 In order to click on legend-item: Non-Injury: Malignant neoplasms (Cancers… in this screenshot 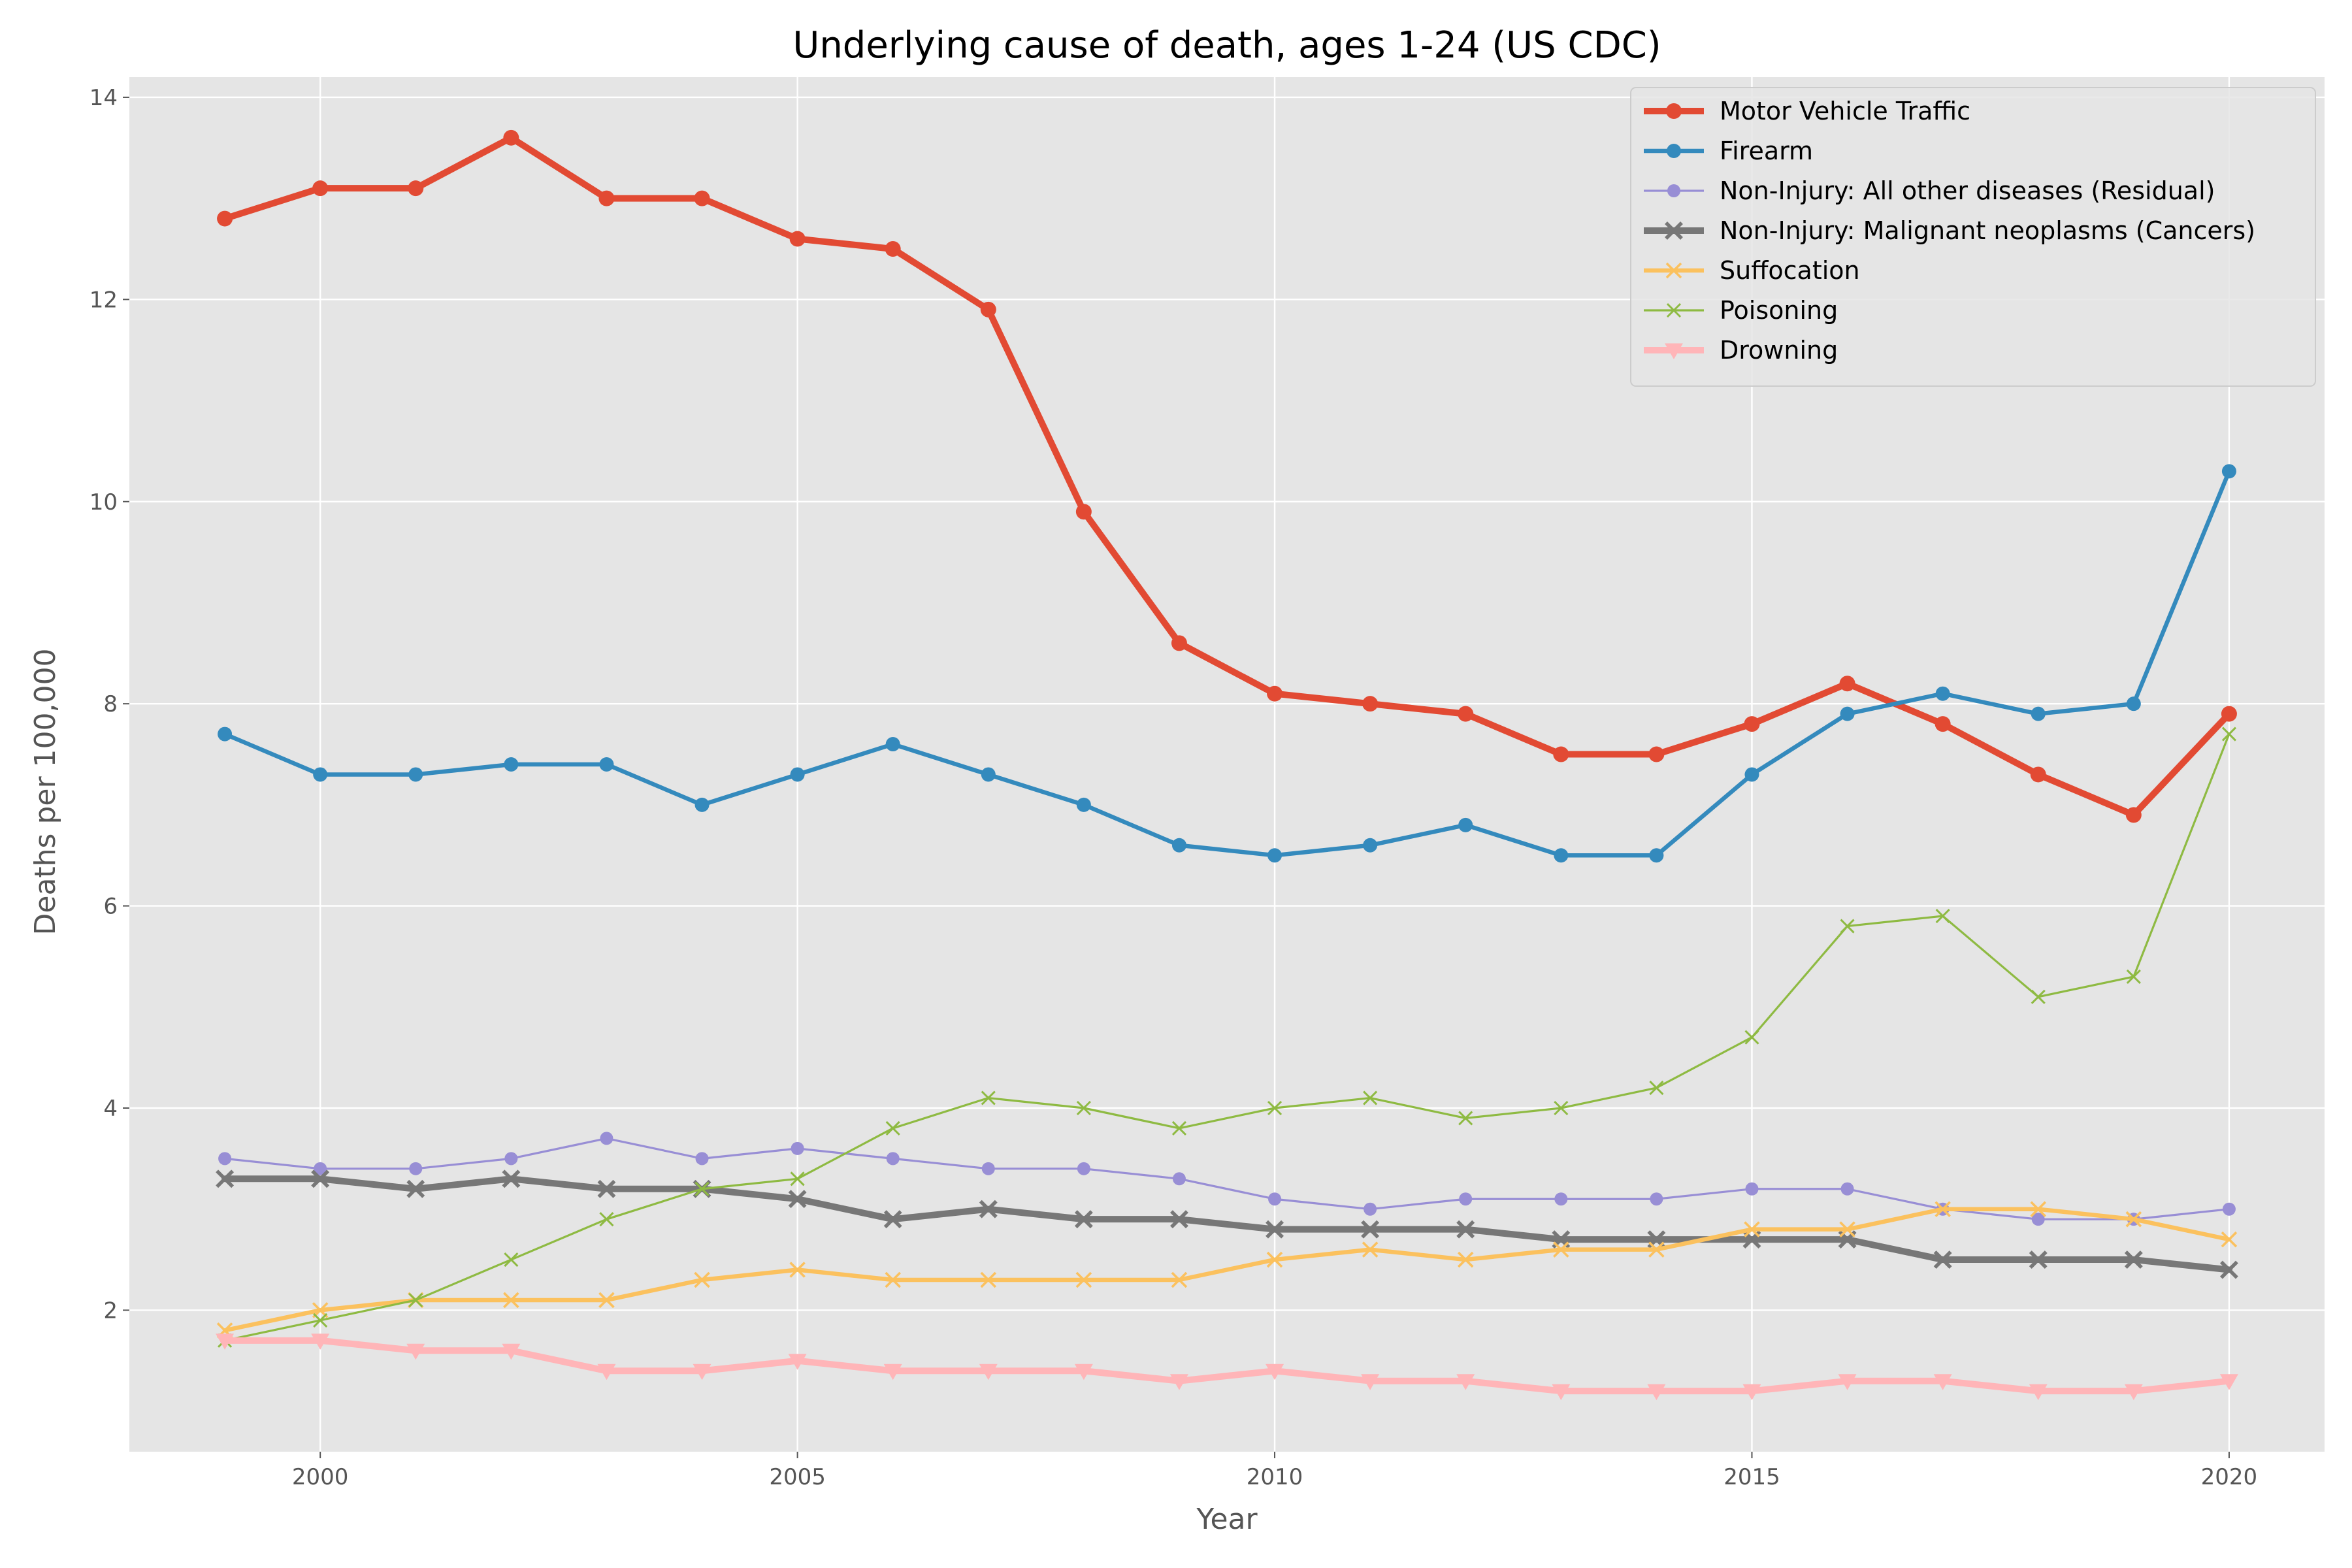, I will do `click(1949, 230)`.